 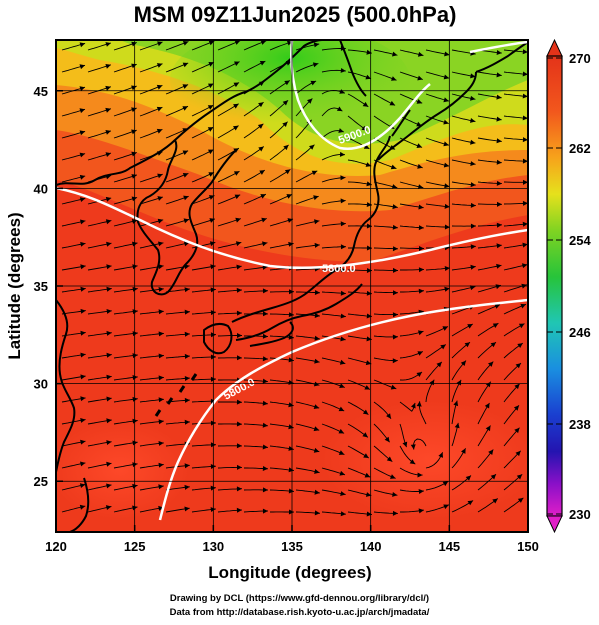 I want to click on lat-tick-label: 35, so click(x=41, y=286).